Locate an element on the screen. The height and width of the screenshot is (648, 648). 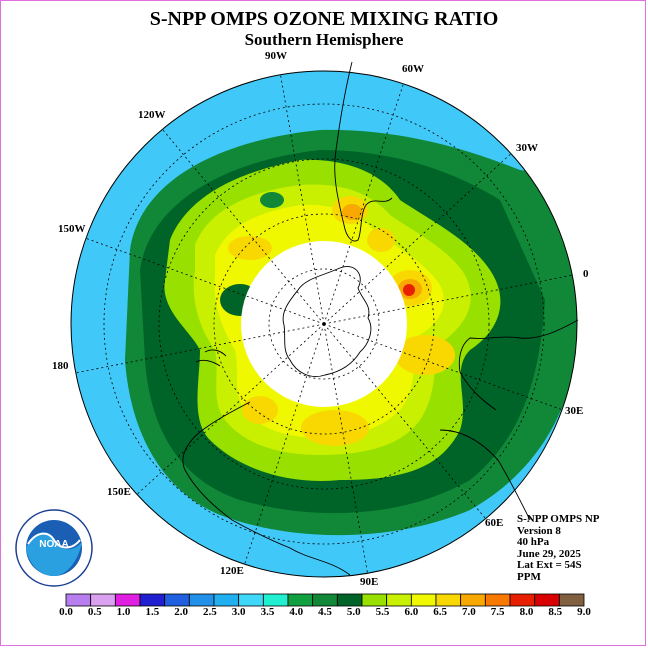
band-7-0-b is located at coordinates (381, 240).